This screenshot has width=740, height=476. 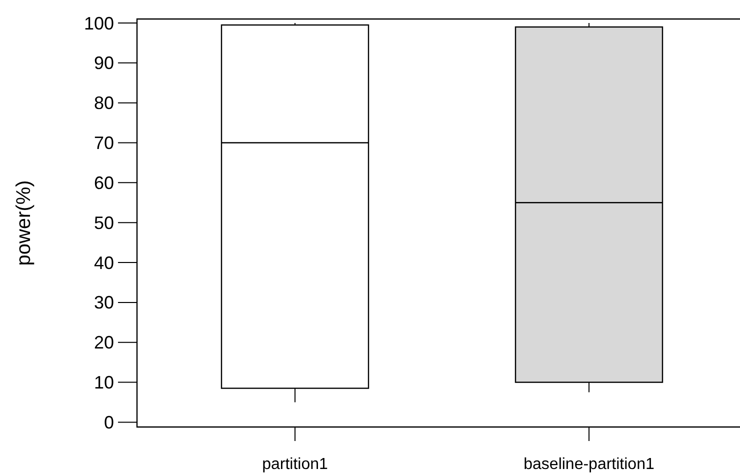 What do you see at coordinates (99, 23) in the screenshot?
I see `y-tick-label: 100` at bounding box center [99, 23].